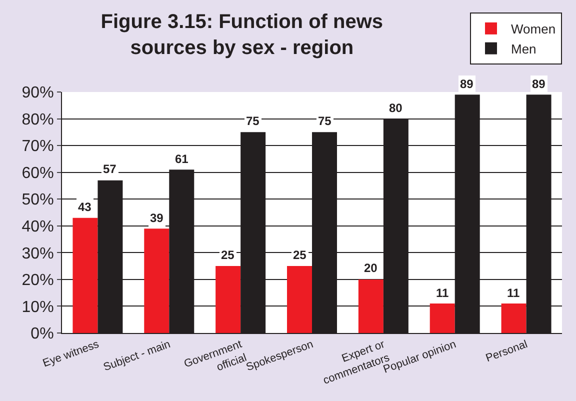 Image resolution: width=576 pixels, height=401 pixels. Describe the element at coordinates (137, 356) in the screenshot. I see `x-tick-label: Subject - main` at that location.